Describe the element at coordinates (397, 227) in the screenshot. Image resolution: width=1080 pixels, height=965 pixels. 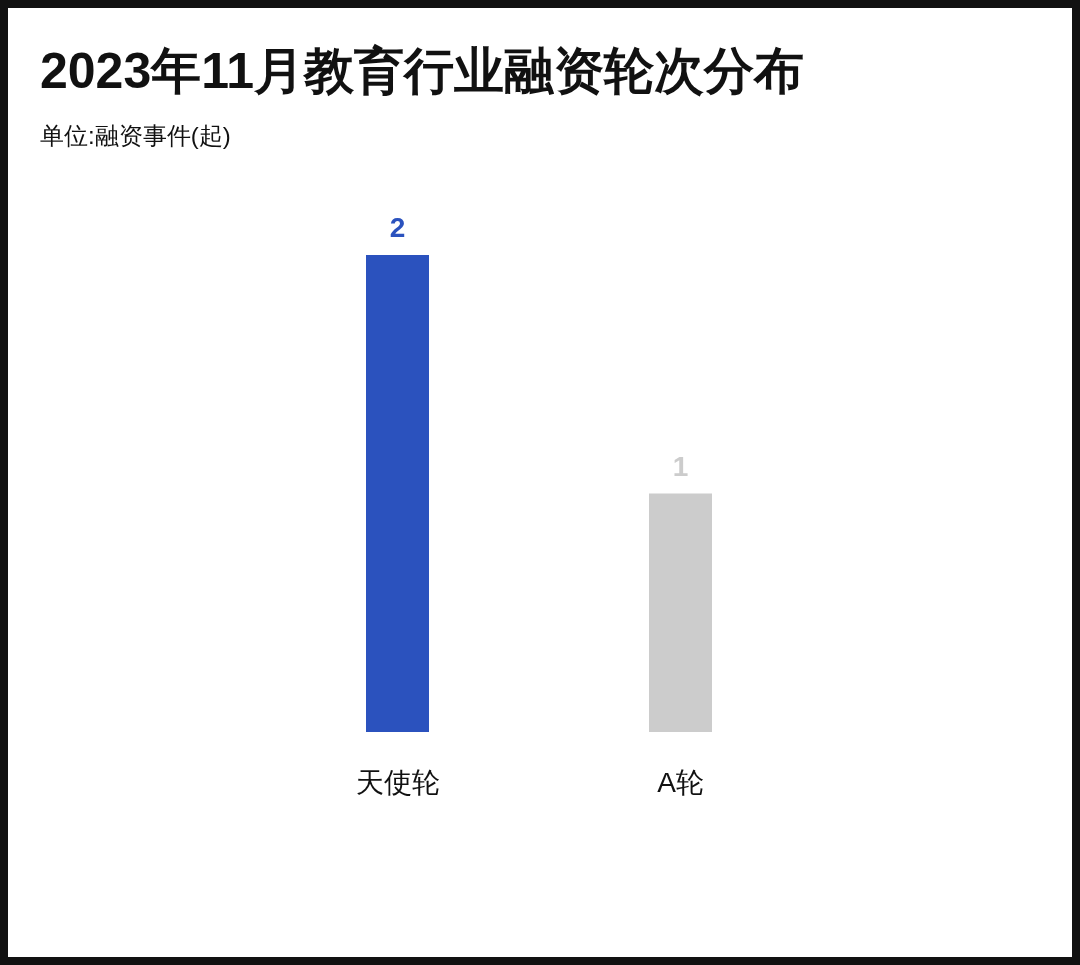
I see `data-label: 2` at that location.